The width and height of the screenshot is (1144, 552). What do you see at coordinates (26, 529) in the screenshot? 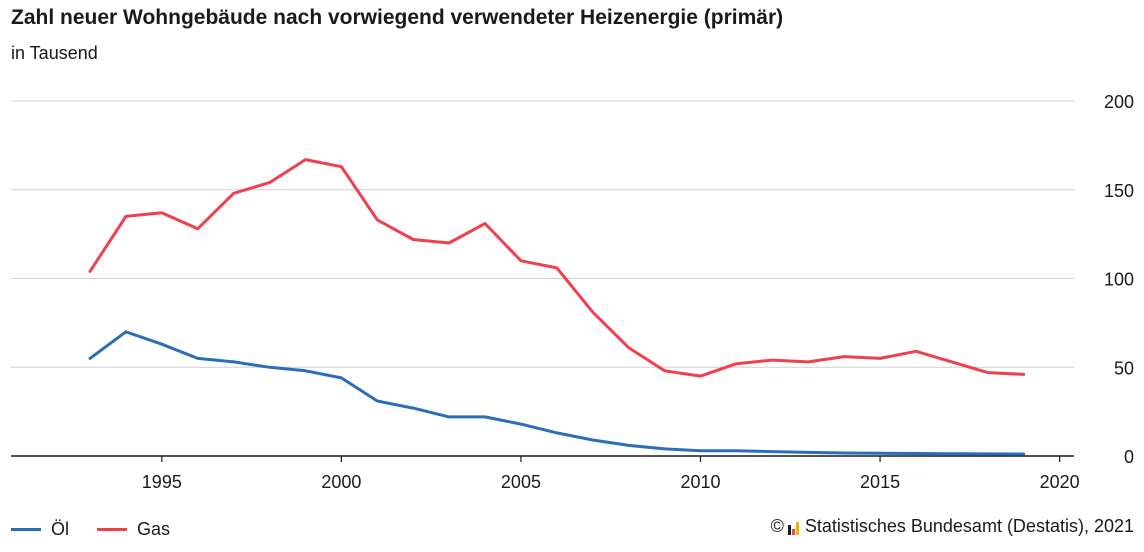
I see `legend-swatch-oel` at bounding box center [26, 529].